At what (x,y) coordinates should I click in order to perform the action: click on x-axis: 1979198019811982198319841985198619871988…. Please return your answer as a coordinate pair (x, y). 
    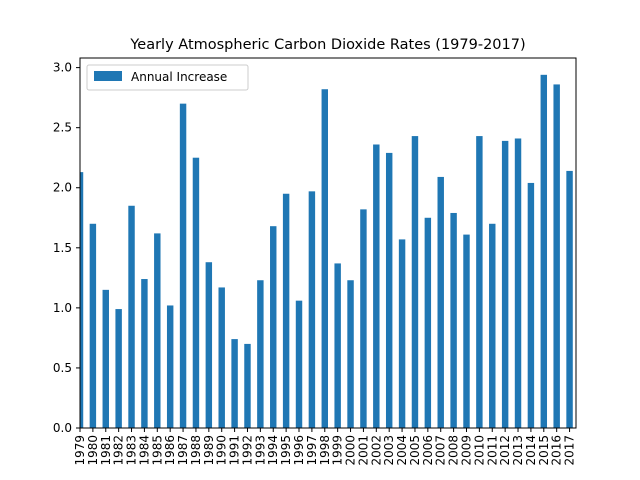
    Looking at the image, I should click on (325, 447).